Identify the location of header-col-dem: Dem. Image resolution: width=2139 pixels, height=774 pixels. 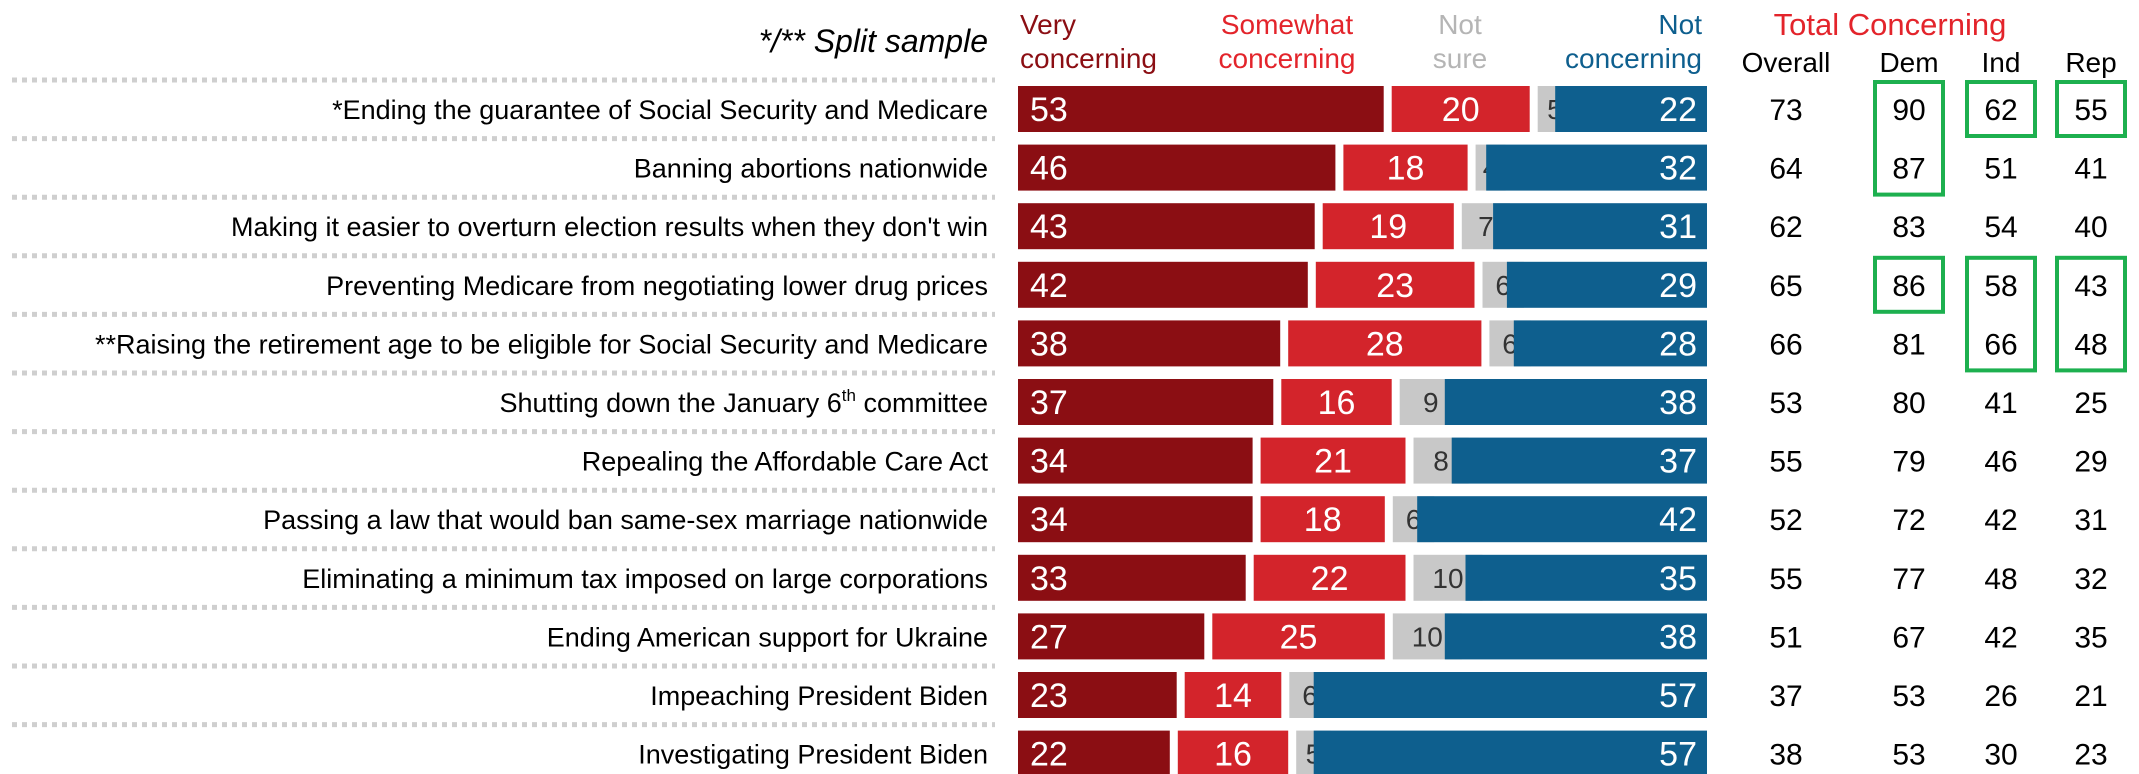
(1908, 62).